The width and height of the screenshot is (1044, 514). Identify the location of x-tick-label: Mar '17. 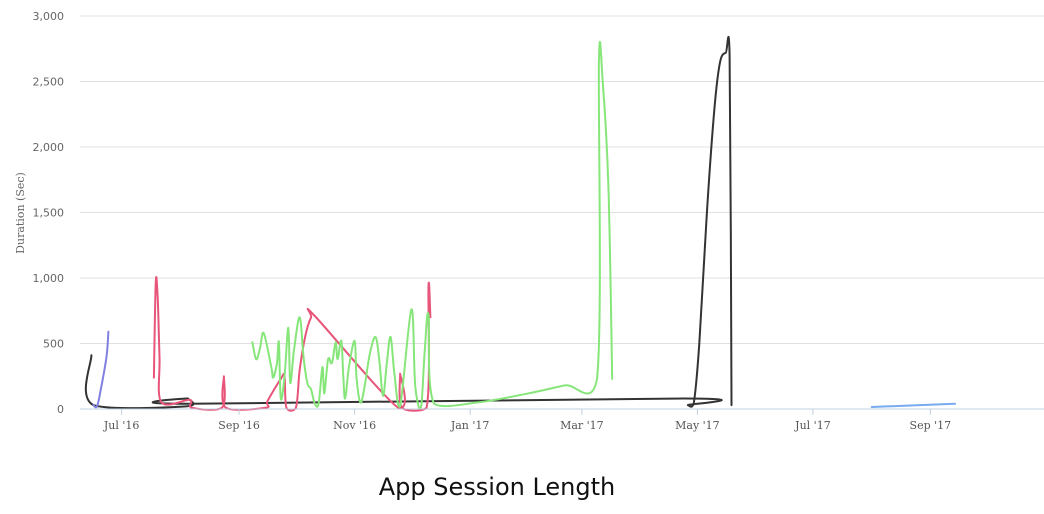
(582, 425).